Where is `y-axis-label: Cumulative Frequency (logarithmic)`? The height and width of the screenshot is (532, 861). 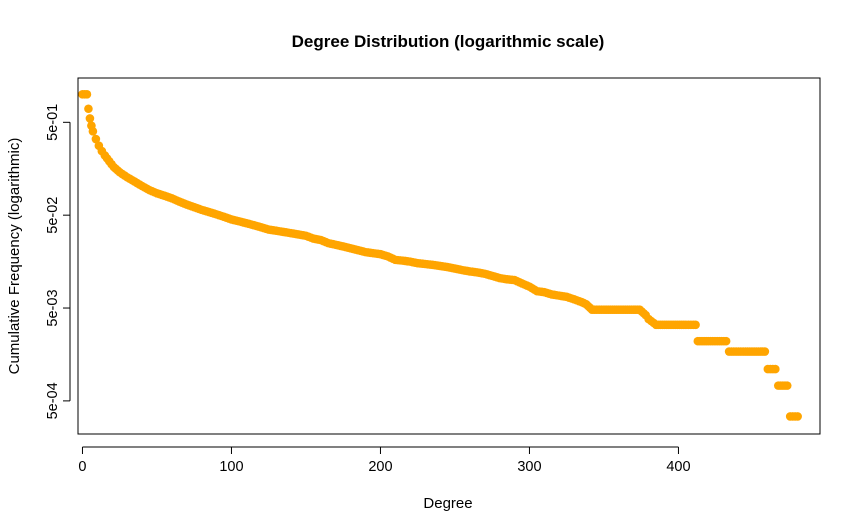 y-axis-label: Cumulative Frequency (logarithmic) is located at coordinates (14, 256).